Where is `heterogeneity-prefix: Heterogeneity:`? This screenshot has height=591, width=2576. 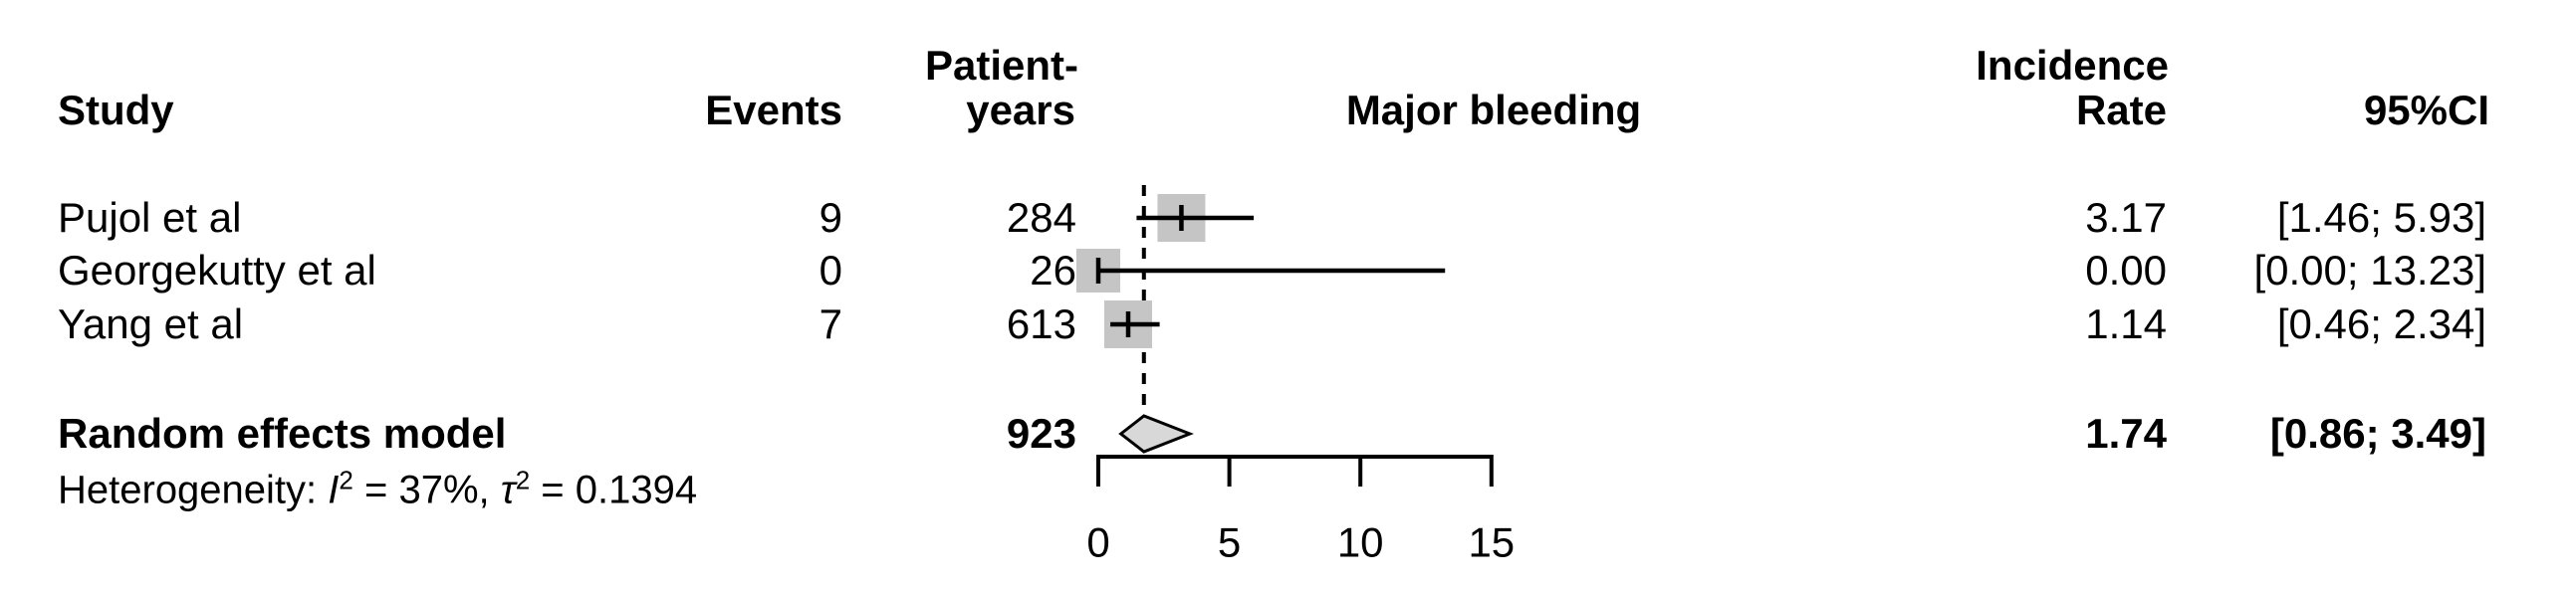 heterogeneity-prefix: Heterogeneity: is located at coordinates (193, 490).